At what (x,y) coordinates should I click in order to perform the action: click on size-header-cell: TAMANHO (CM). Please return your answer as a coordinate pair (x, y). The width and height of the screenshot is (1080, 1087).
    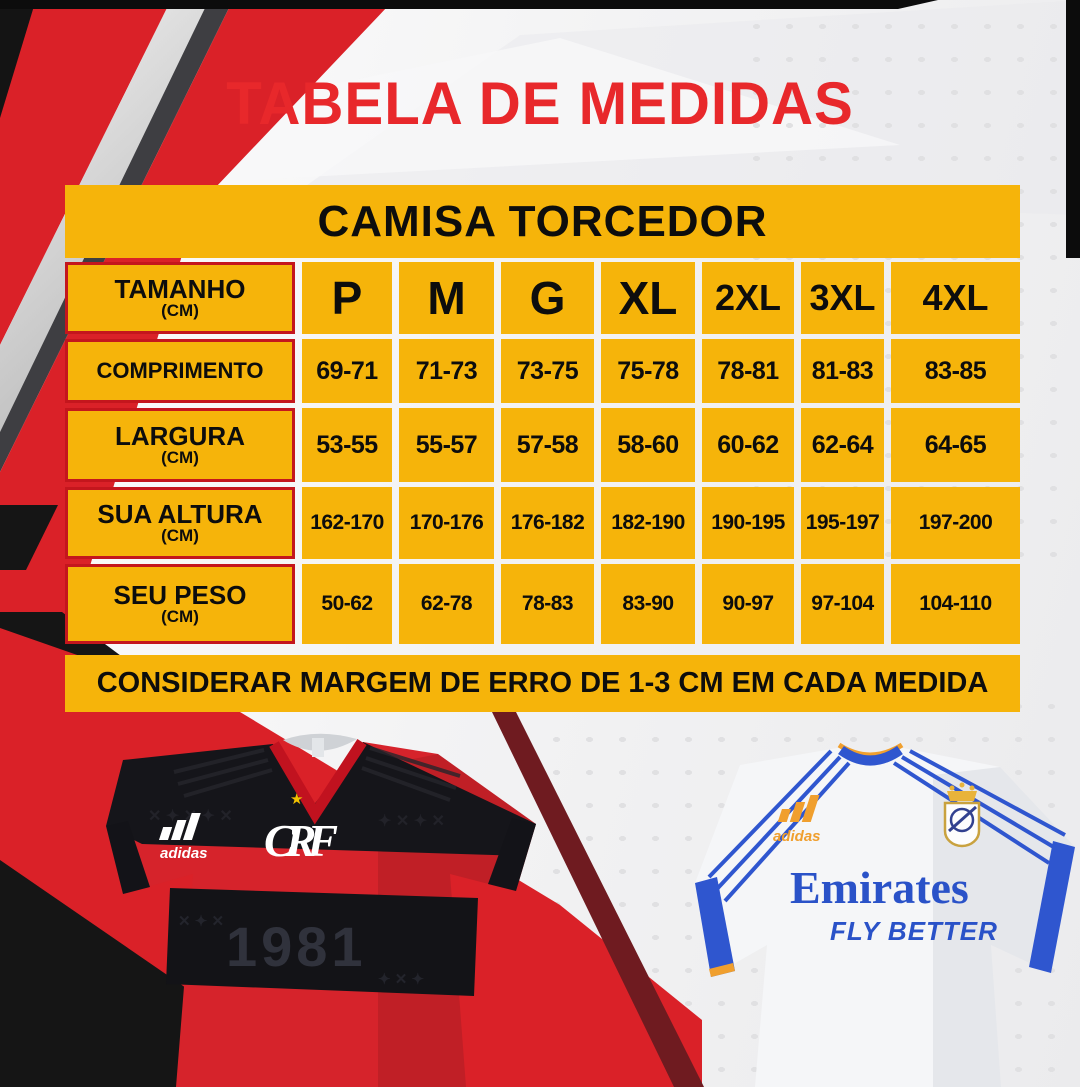
    Looking at the image, I should click on (180, 298).